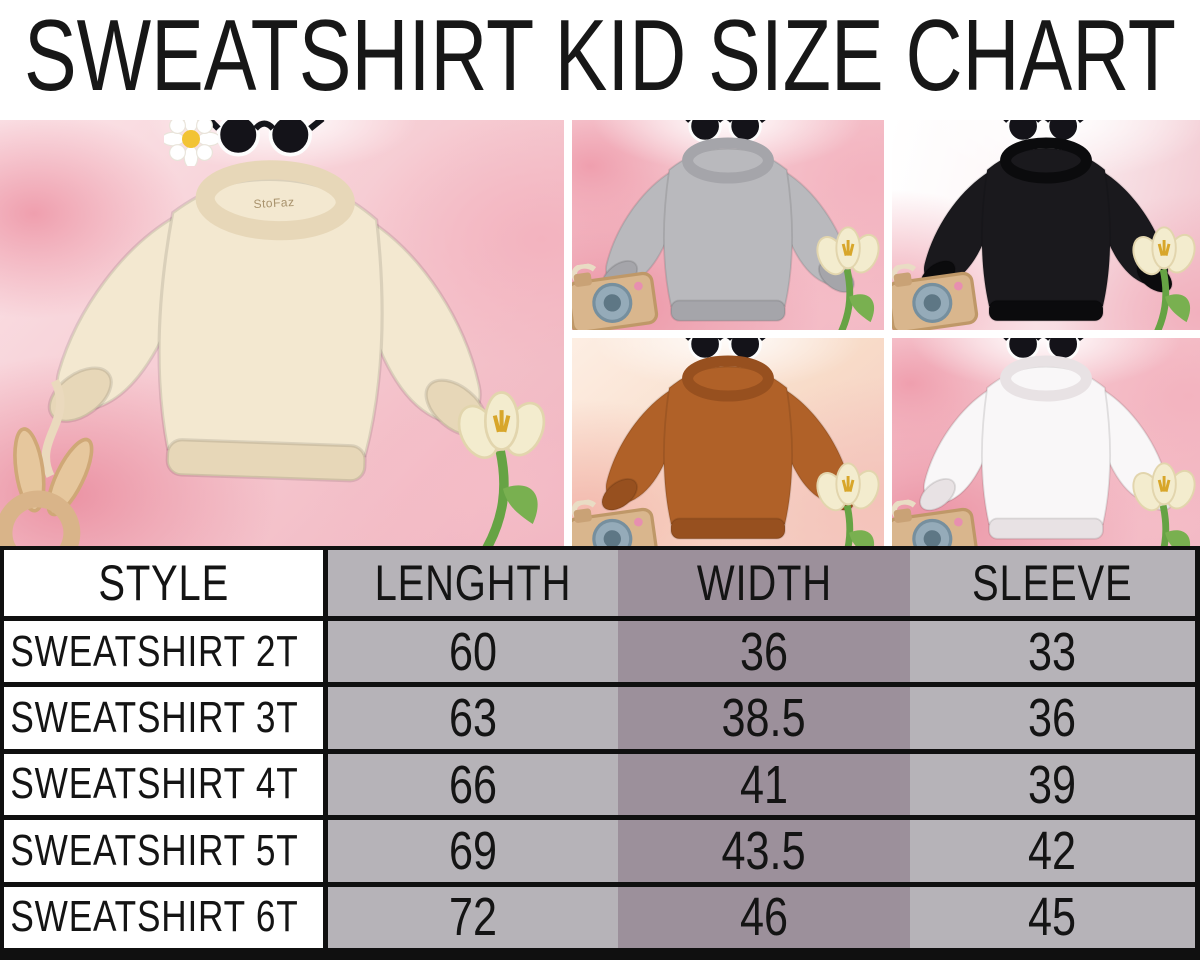  I want to click on cell-width-2t: 36, so click(764, 652).